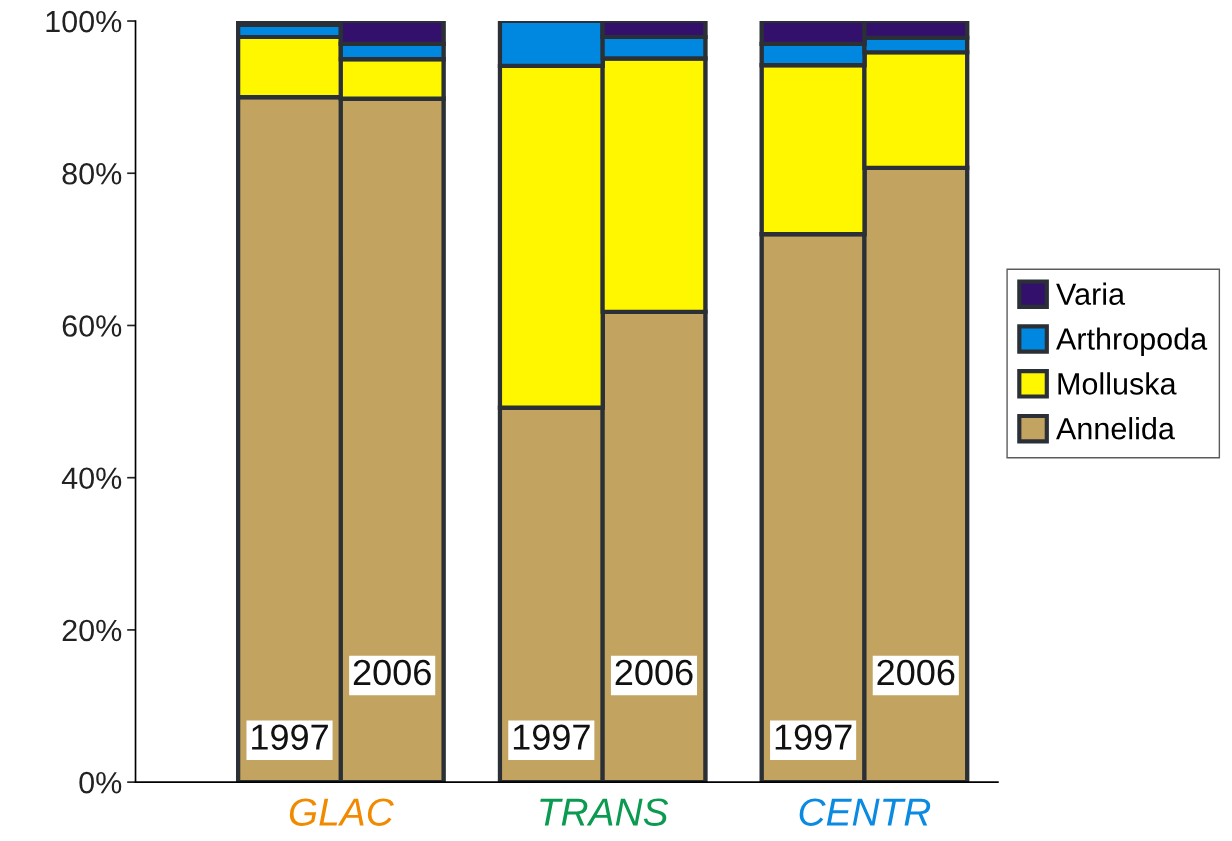  I want to click on y-tick-label: 40%, so click(91, 478).